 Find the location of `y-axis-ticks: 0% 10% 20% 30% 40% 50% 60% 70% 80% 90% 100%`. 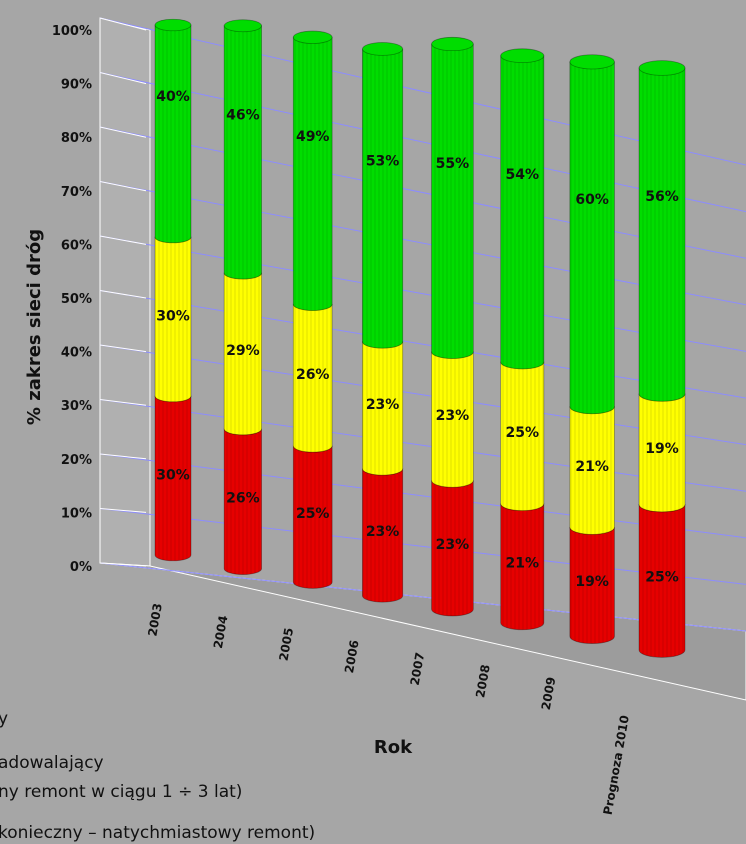

y-axis-ticks: 0% 10% 20% 30% 40% 50% 60% 70% 80% 90% 100% is located at coordinates (72, 299).